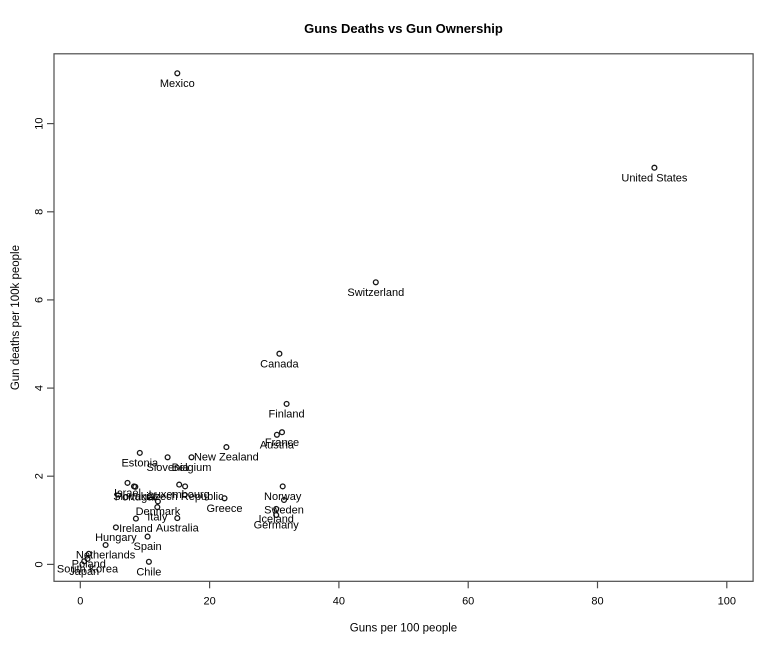 This screenshot has height=648, width=780. Describe the element at coordinates (39, 388) in the screenshot. I see `svg-text: 4` at that location.